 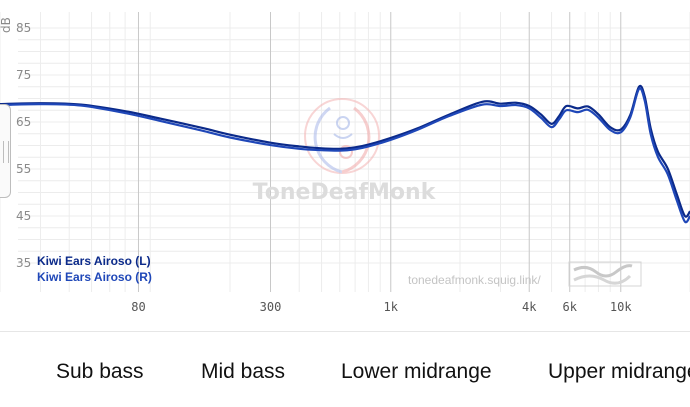 What do you see at coordinates (23, 75) in the screenshot?
I see `y-tick-label: 75` at bounding box center [23, 75].